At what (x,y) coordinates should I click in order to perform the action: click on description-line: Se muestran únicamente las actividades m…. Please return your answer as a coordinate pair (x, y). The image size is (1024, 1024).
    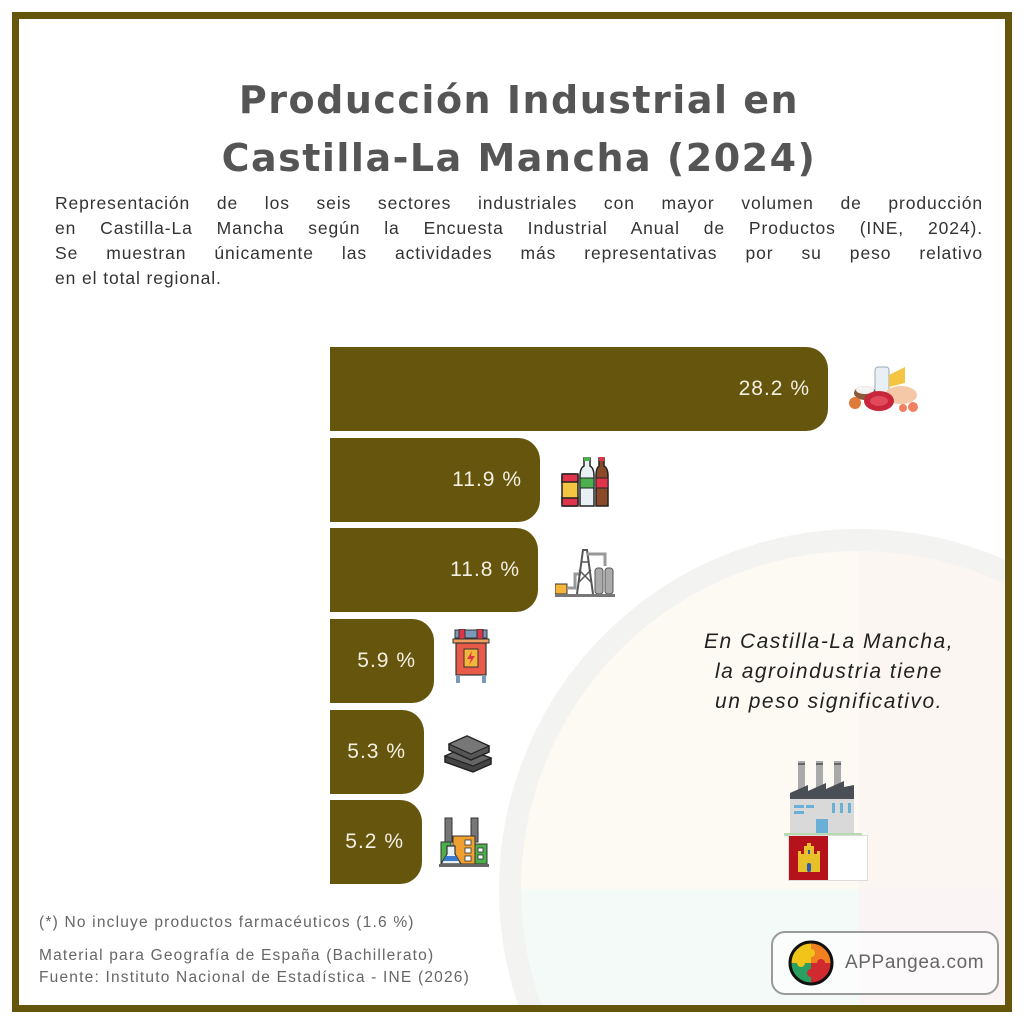
    Looking at the image, I should click on (519, 253).